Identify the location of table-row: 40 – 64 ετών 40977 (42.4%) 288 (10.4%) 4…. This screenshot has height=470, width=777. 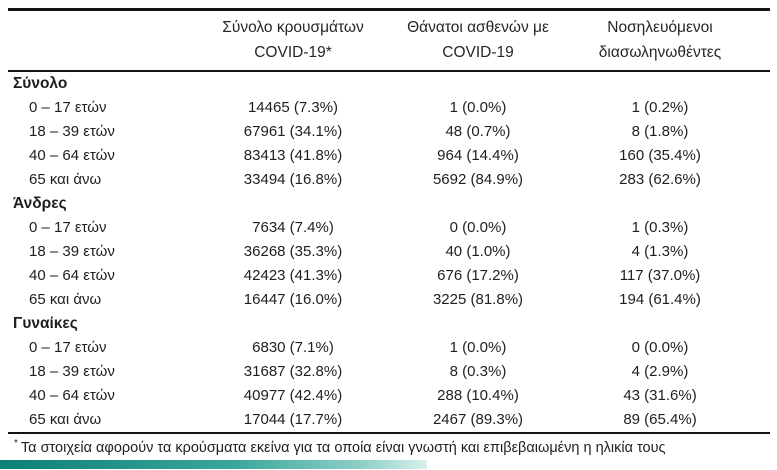
(389, 396).